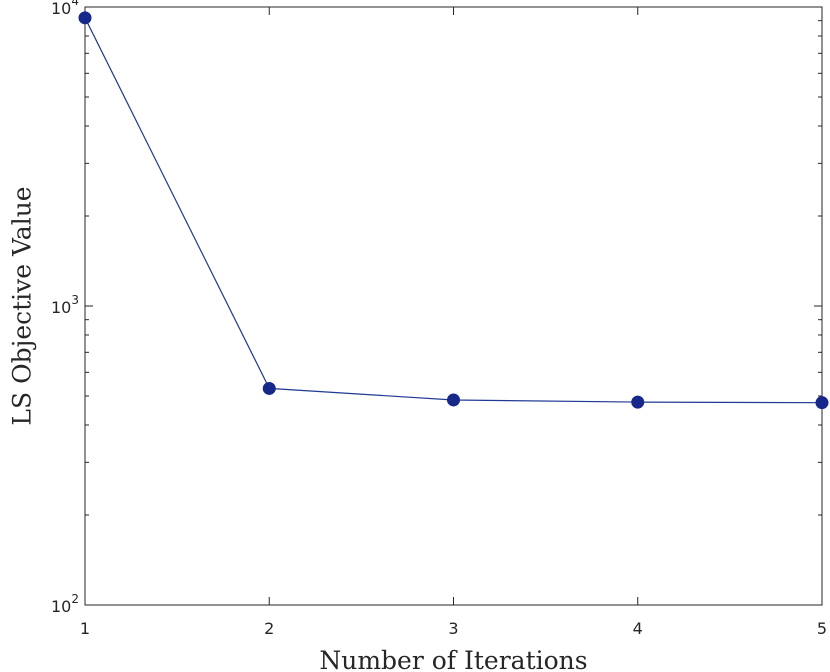 The width and height of the screenshot is (830, 672). Describe the element at coordinates (65, 604) in the screenshot. I see `y-tick-label: 10²` at that location.